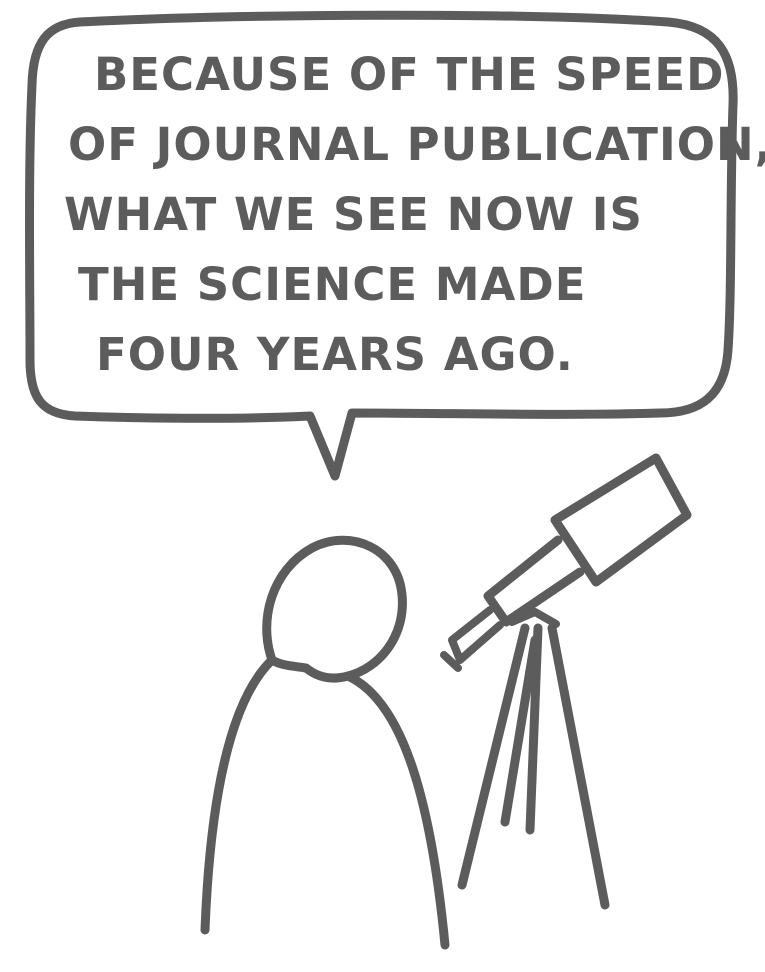  Describe the element at coordinates (416, 144) in the screenshot. I see `speech-line: OF JOURNAL PUBLICATION,` at that location.